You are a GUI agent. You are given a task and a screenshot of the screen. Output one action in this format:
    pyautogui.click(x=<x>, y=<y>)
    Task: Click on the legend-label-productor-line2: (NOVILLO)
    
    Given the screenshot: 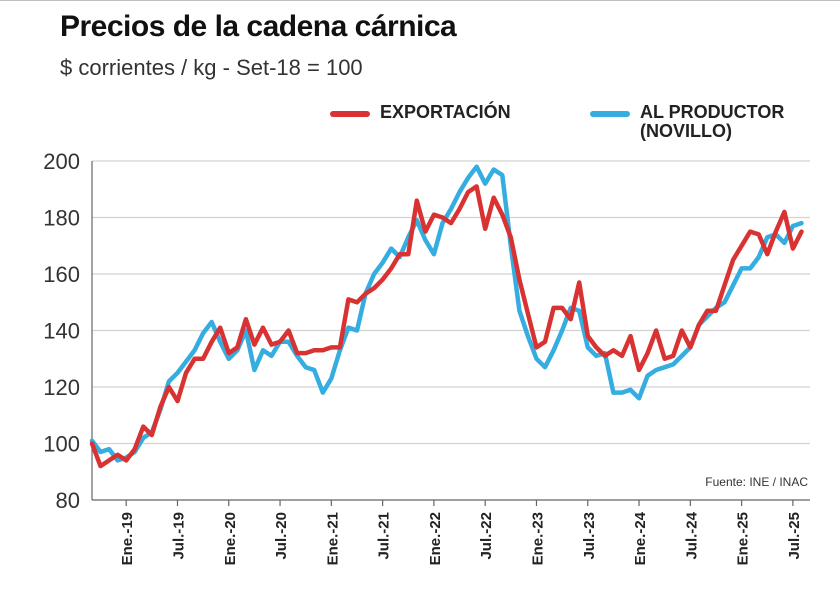 What is the action you would take?
    pyautogui.click(x=686, y=131)
    